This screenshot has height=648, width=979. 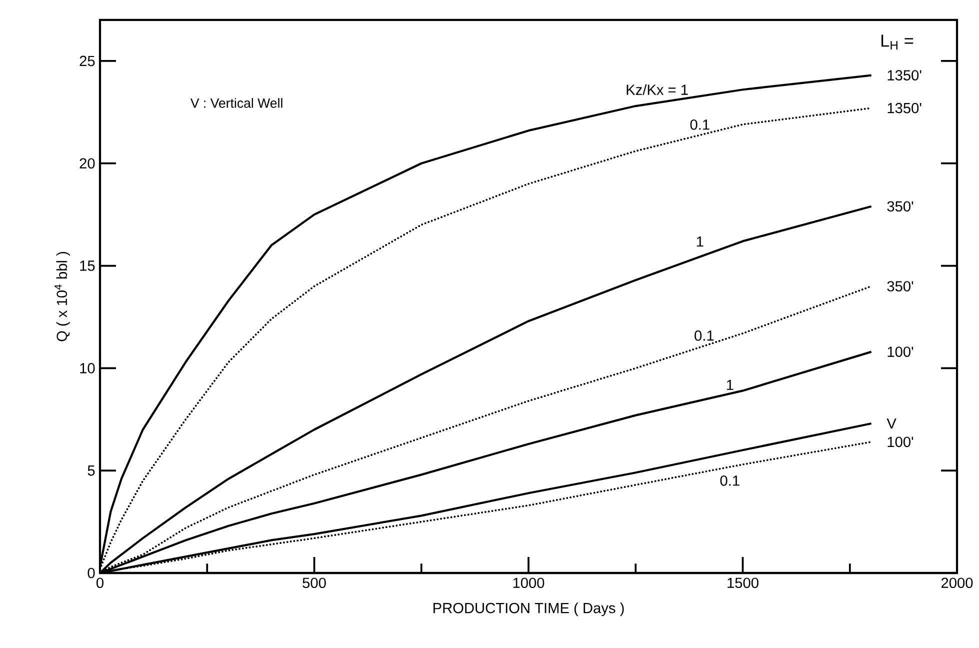 What do you see at coordinates (100, 583) in the screenshot?
I see `x-tick-label: 0` at bounding box center [100, 583].